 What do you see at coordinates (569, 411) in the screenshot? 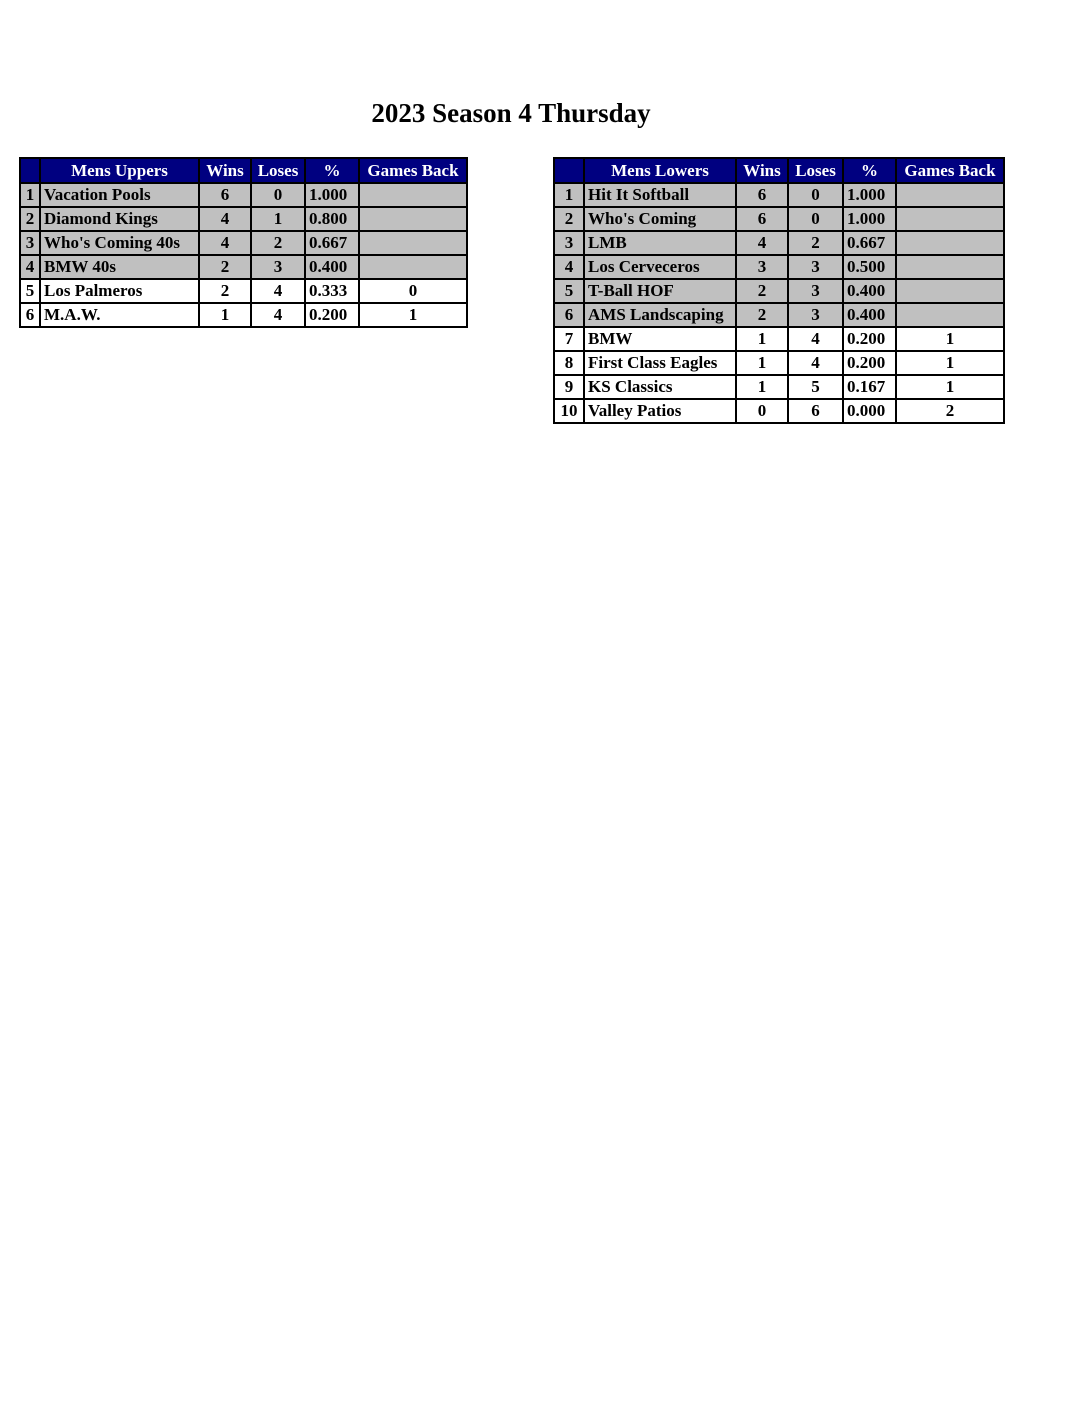
I see `rank-cell: 10` at bounding box center [569, 411].